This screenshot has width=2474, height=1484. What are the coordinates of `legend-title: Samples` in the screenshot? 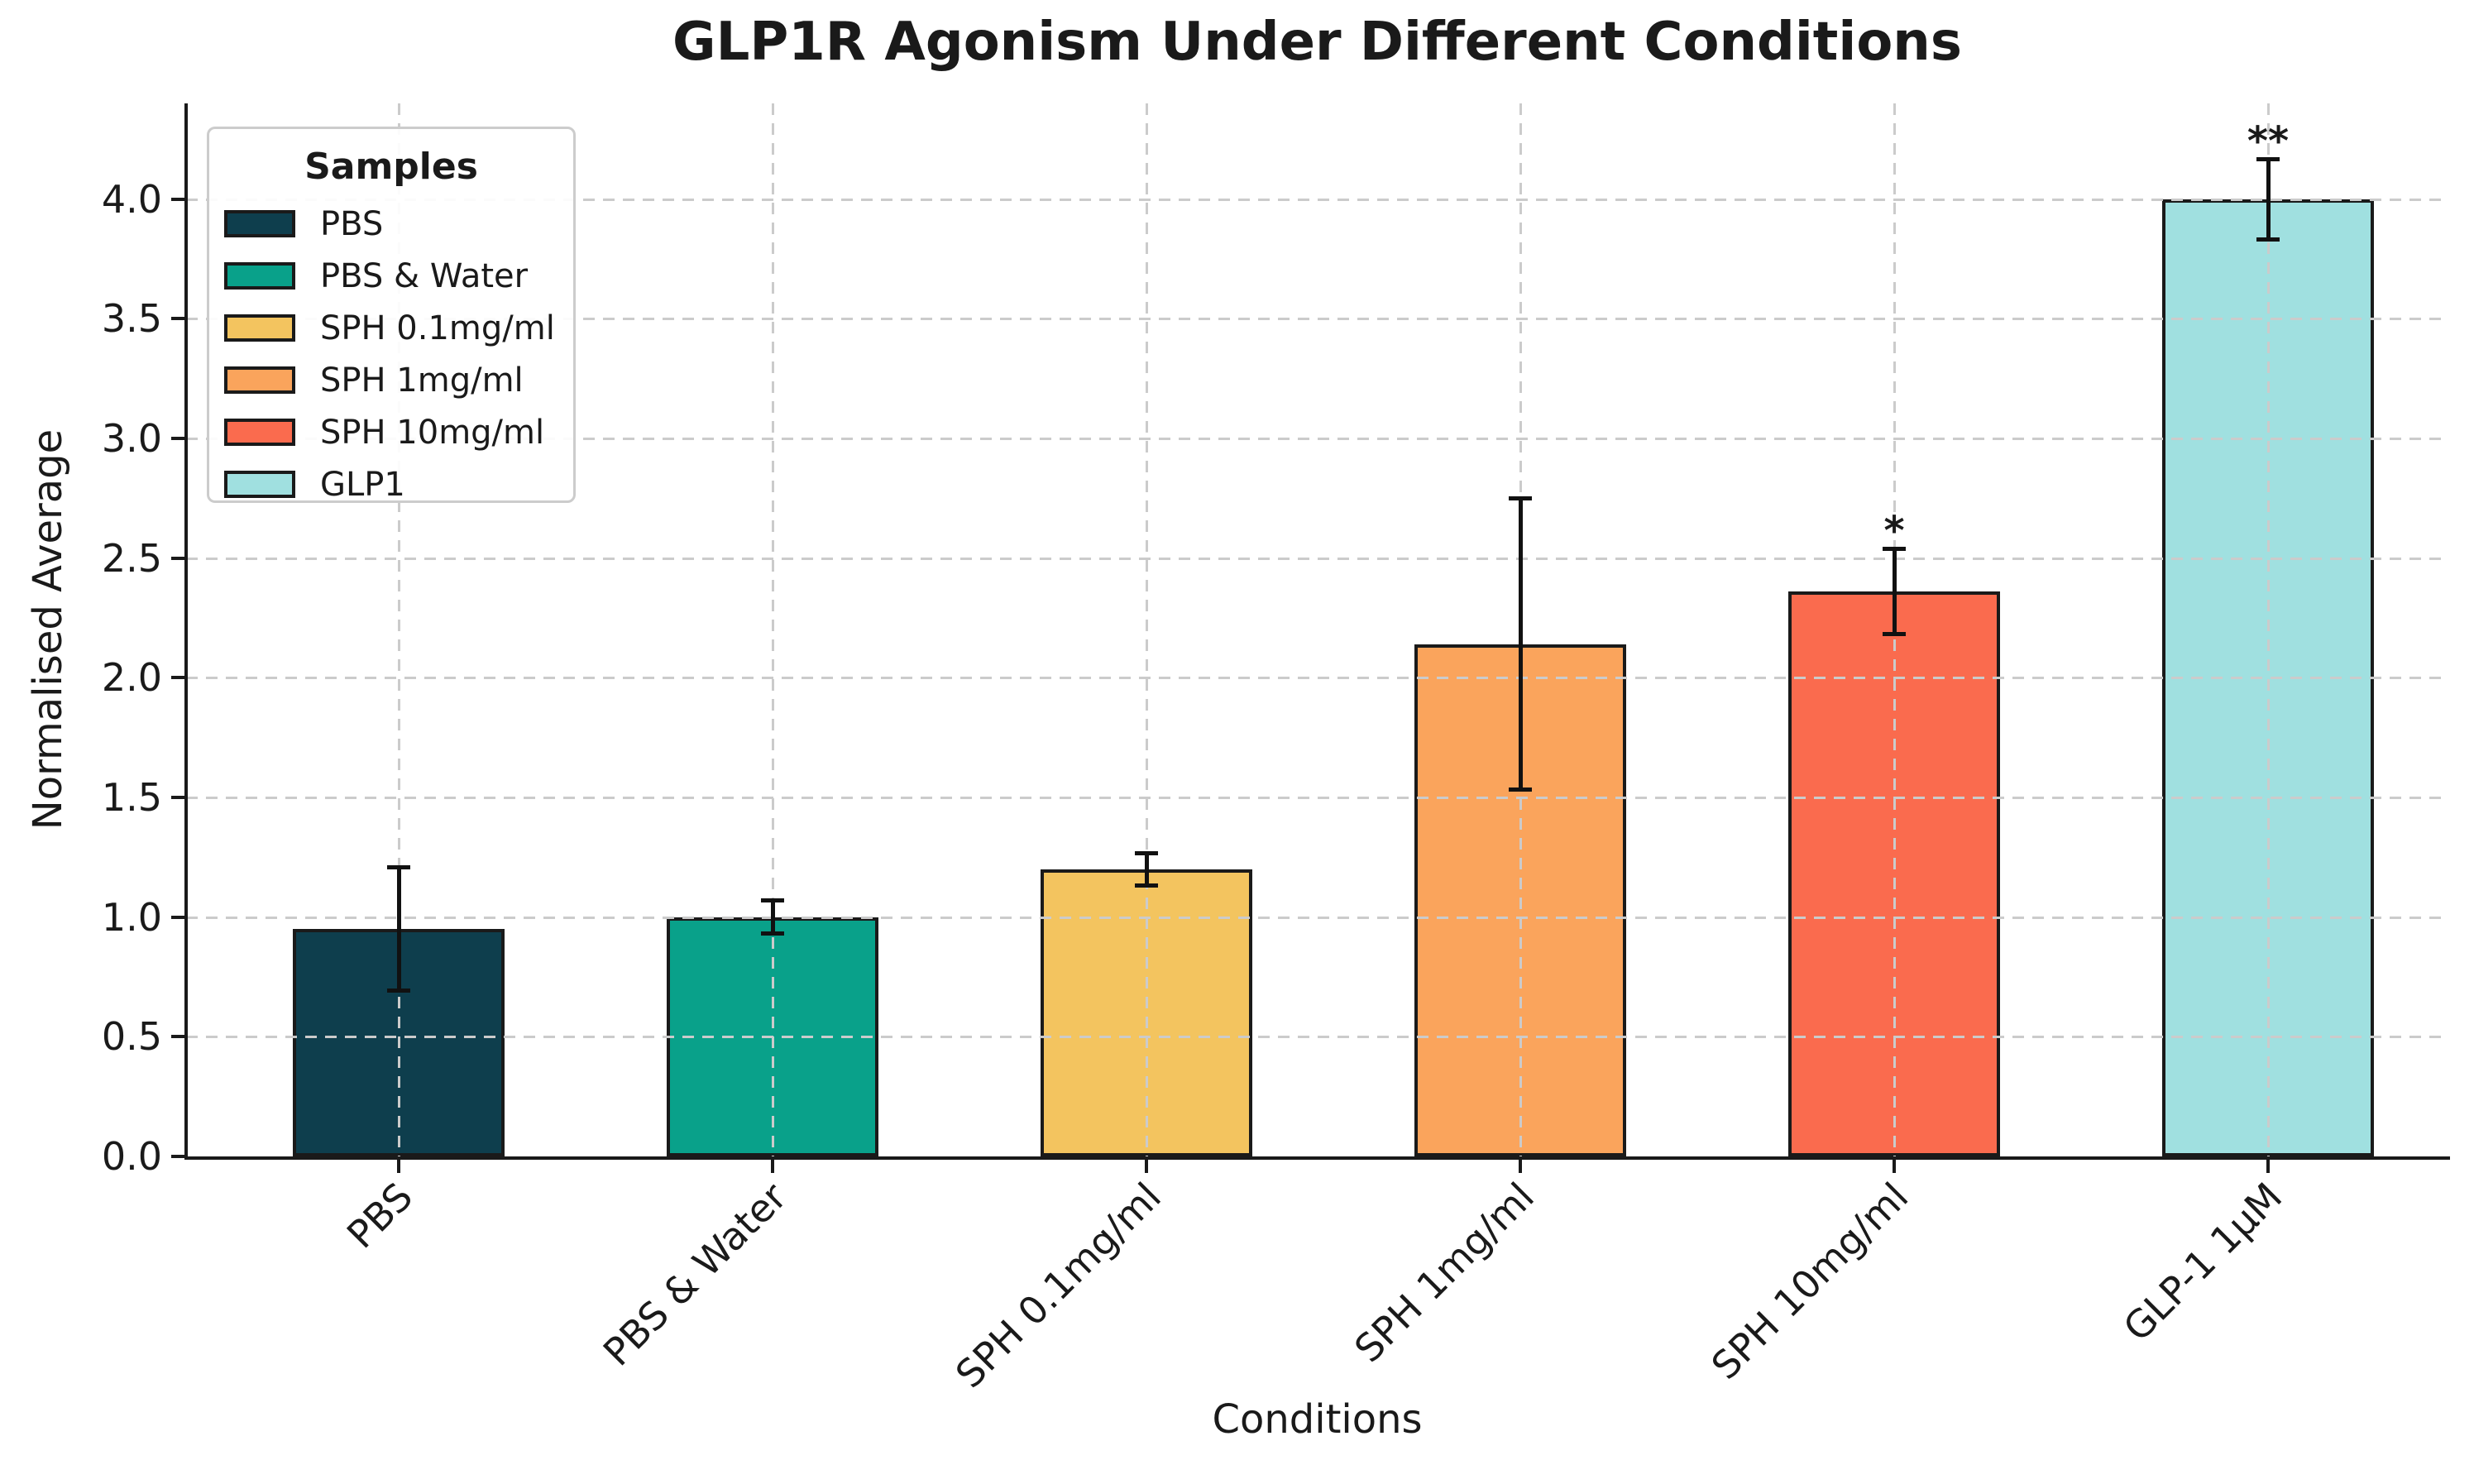 It's located at (391, 167).